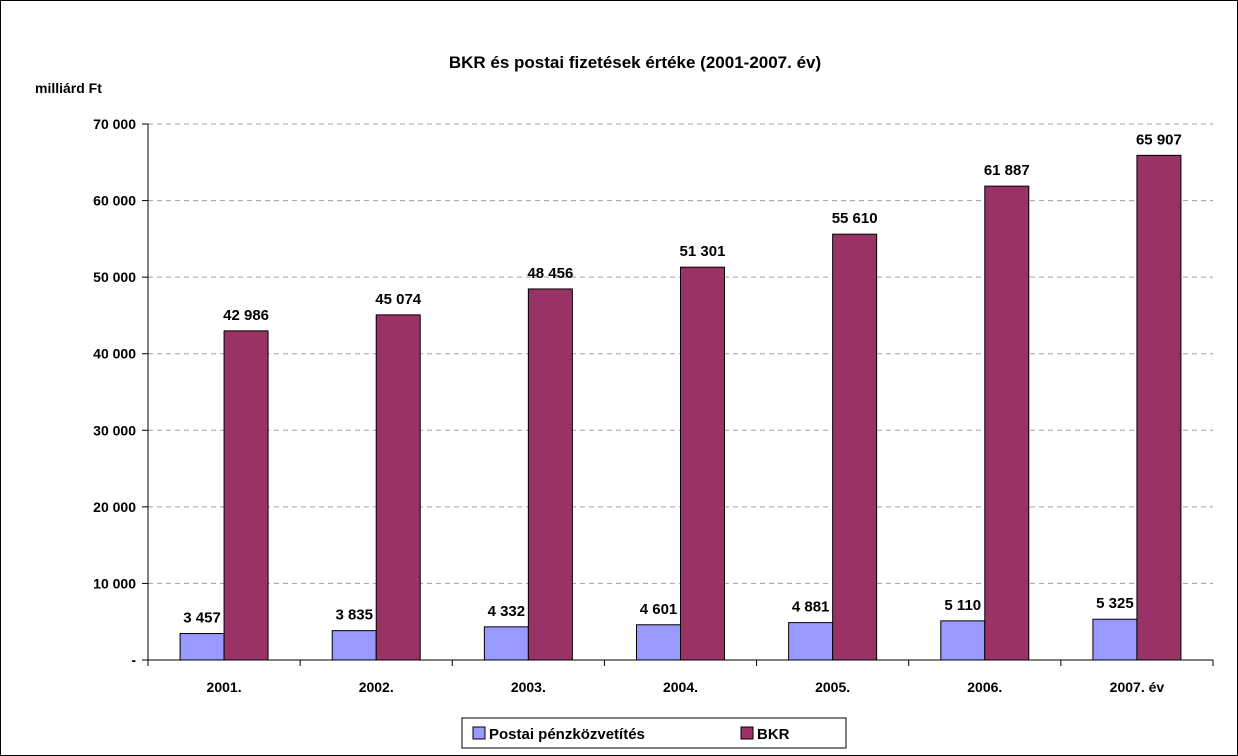 This screenshot has width=1238, height=756. I want to click on data-label: 42 986, so click(246, 315).